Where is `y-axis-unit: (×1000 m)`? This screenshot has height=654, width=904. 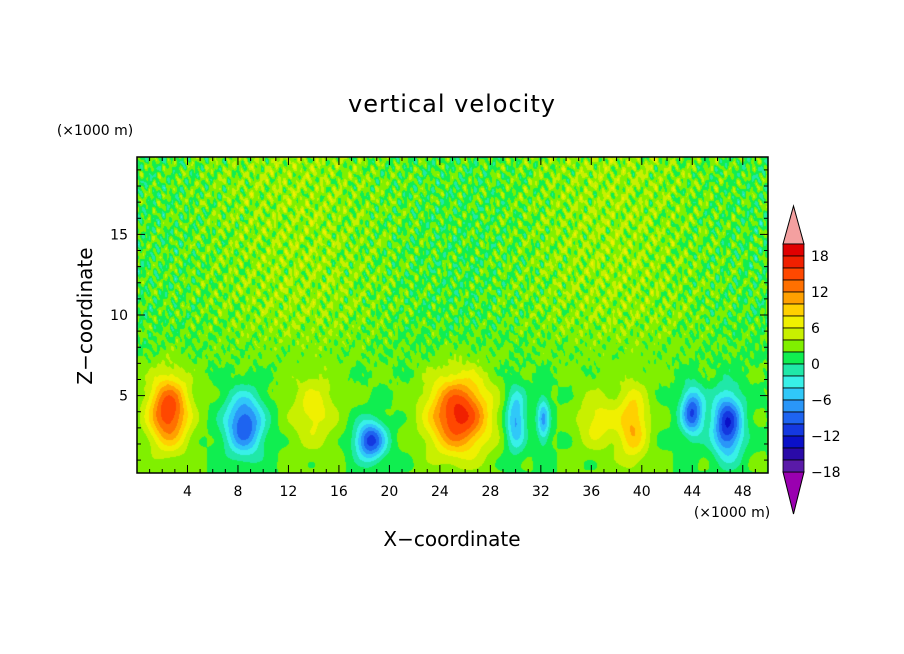 y-axis-unit: (×1000 m) is located at coordinates (95, 131).